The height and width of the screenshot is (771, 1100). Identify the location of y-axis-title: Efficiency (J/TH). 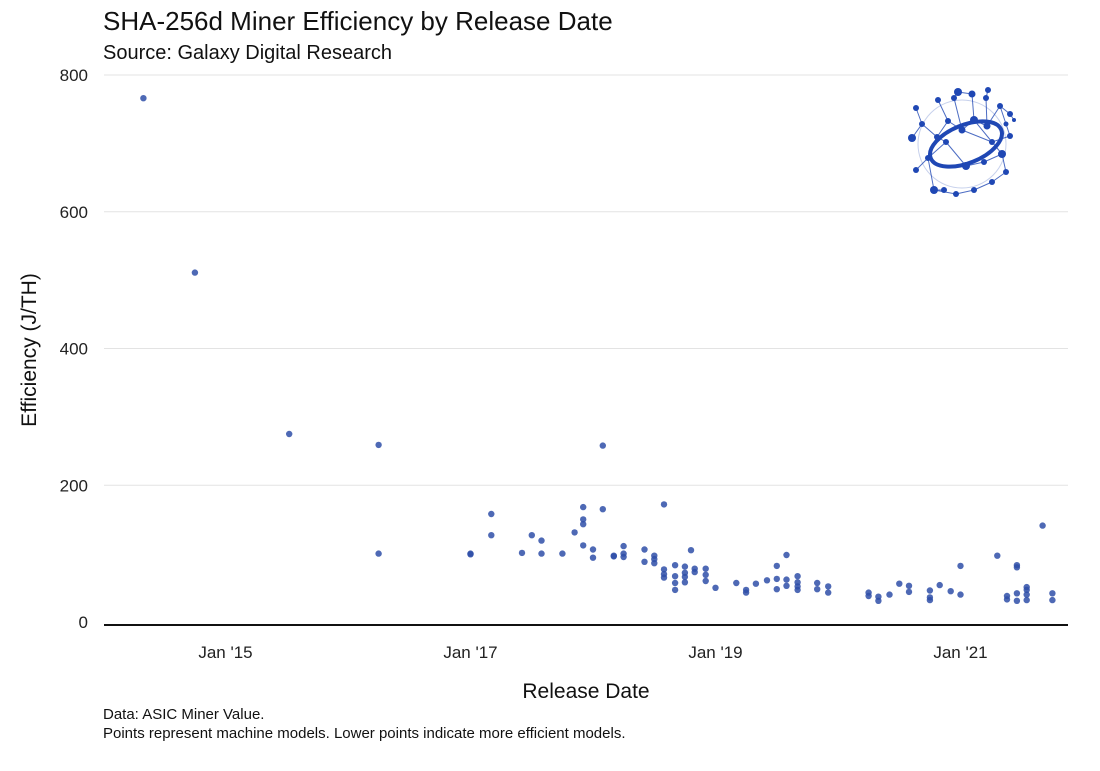
(29, 350).